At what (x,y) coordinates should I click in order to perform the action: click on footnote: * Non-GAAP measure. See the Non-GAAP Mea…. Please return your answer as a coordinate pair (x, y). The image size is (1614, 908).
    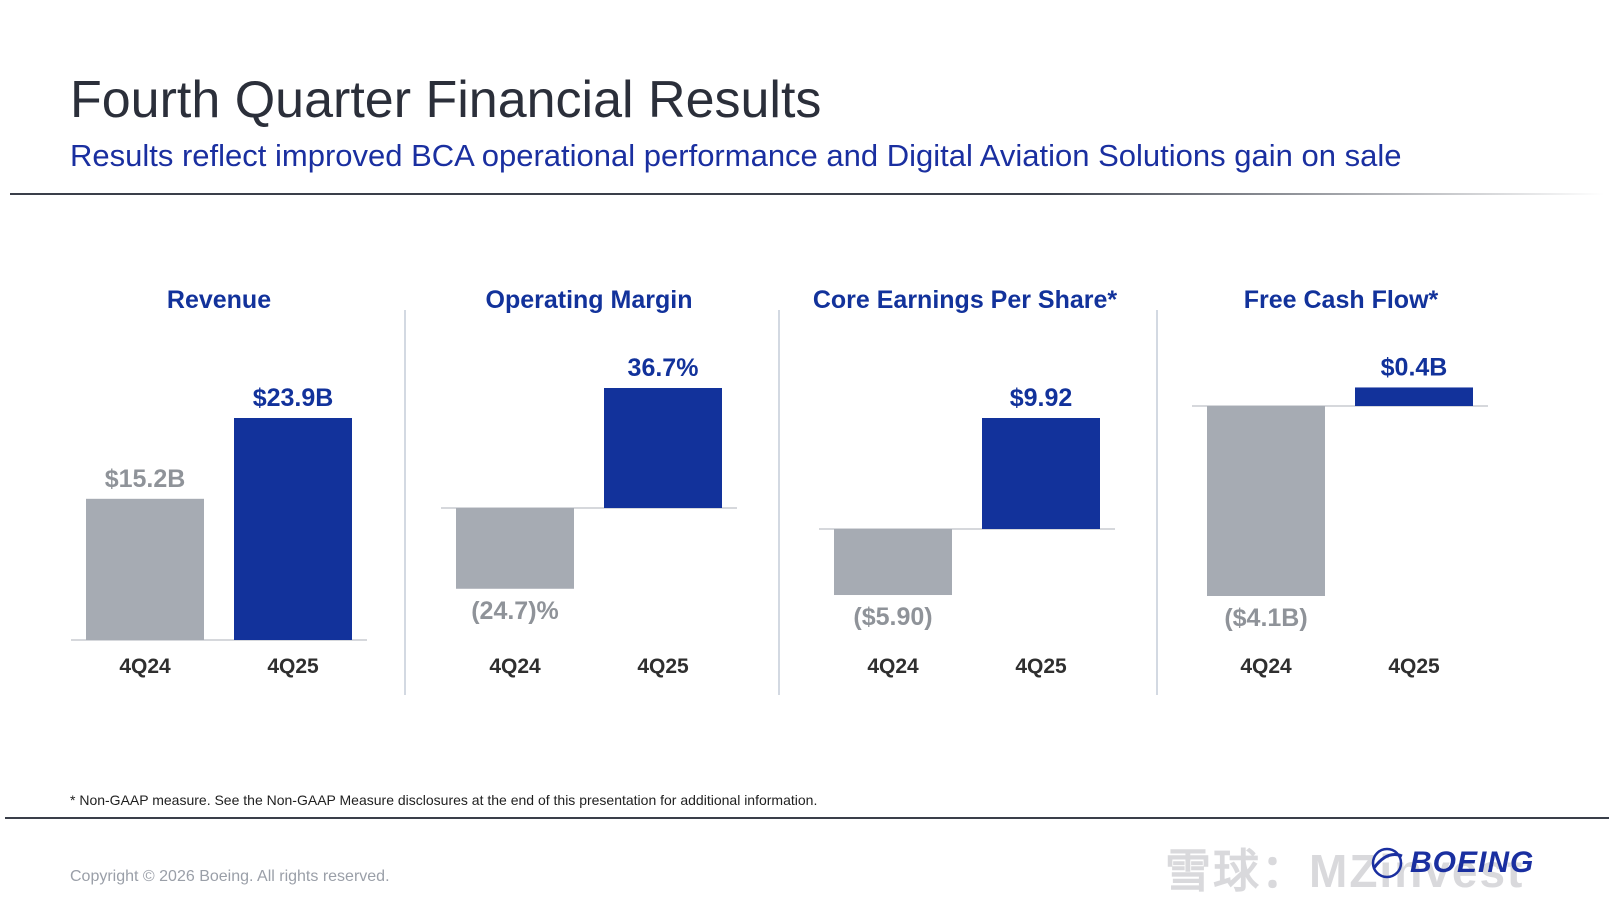
    Looking at the image, I should click on (444, 800).